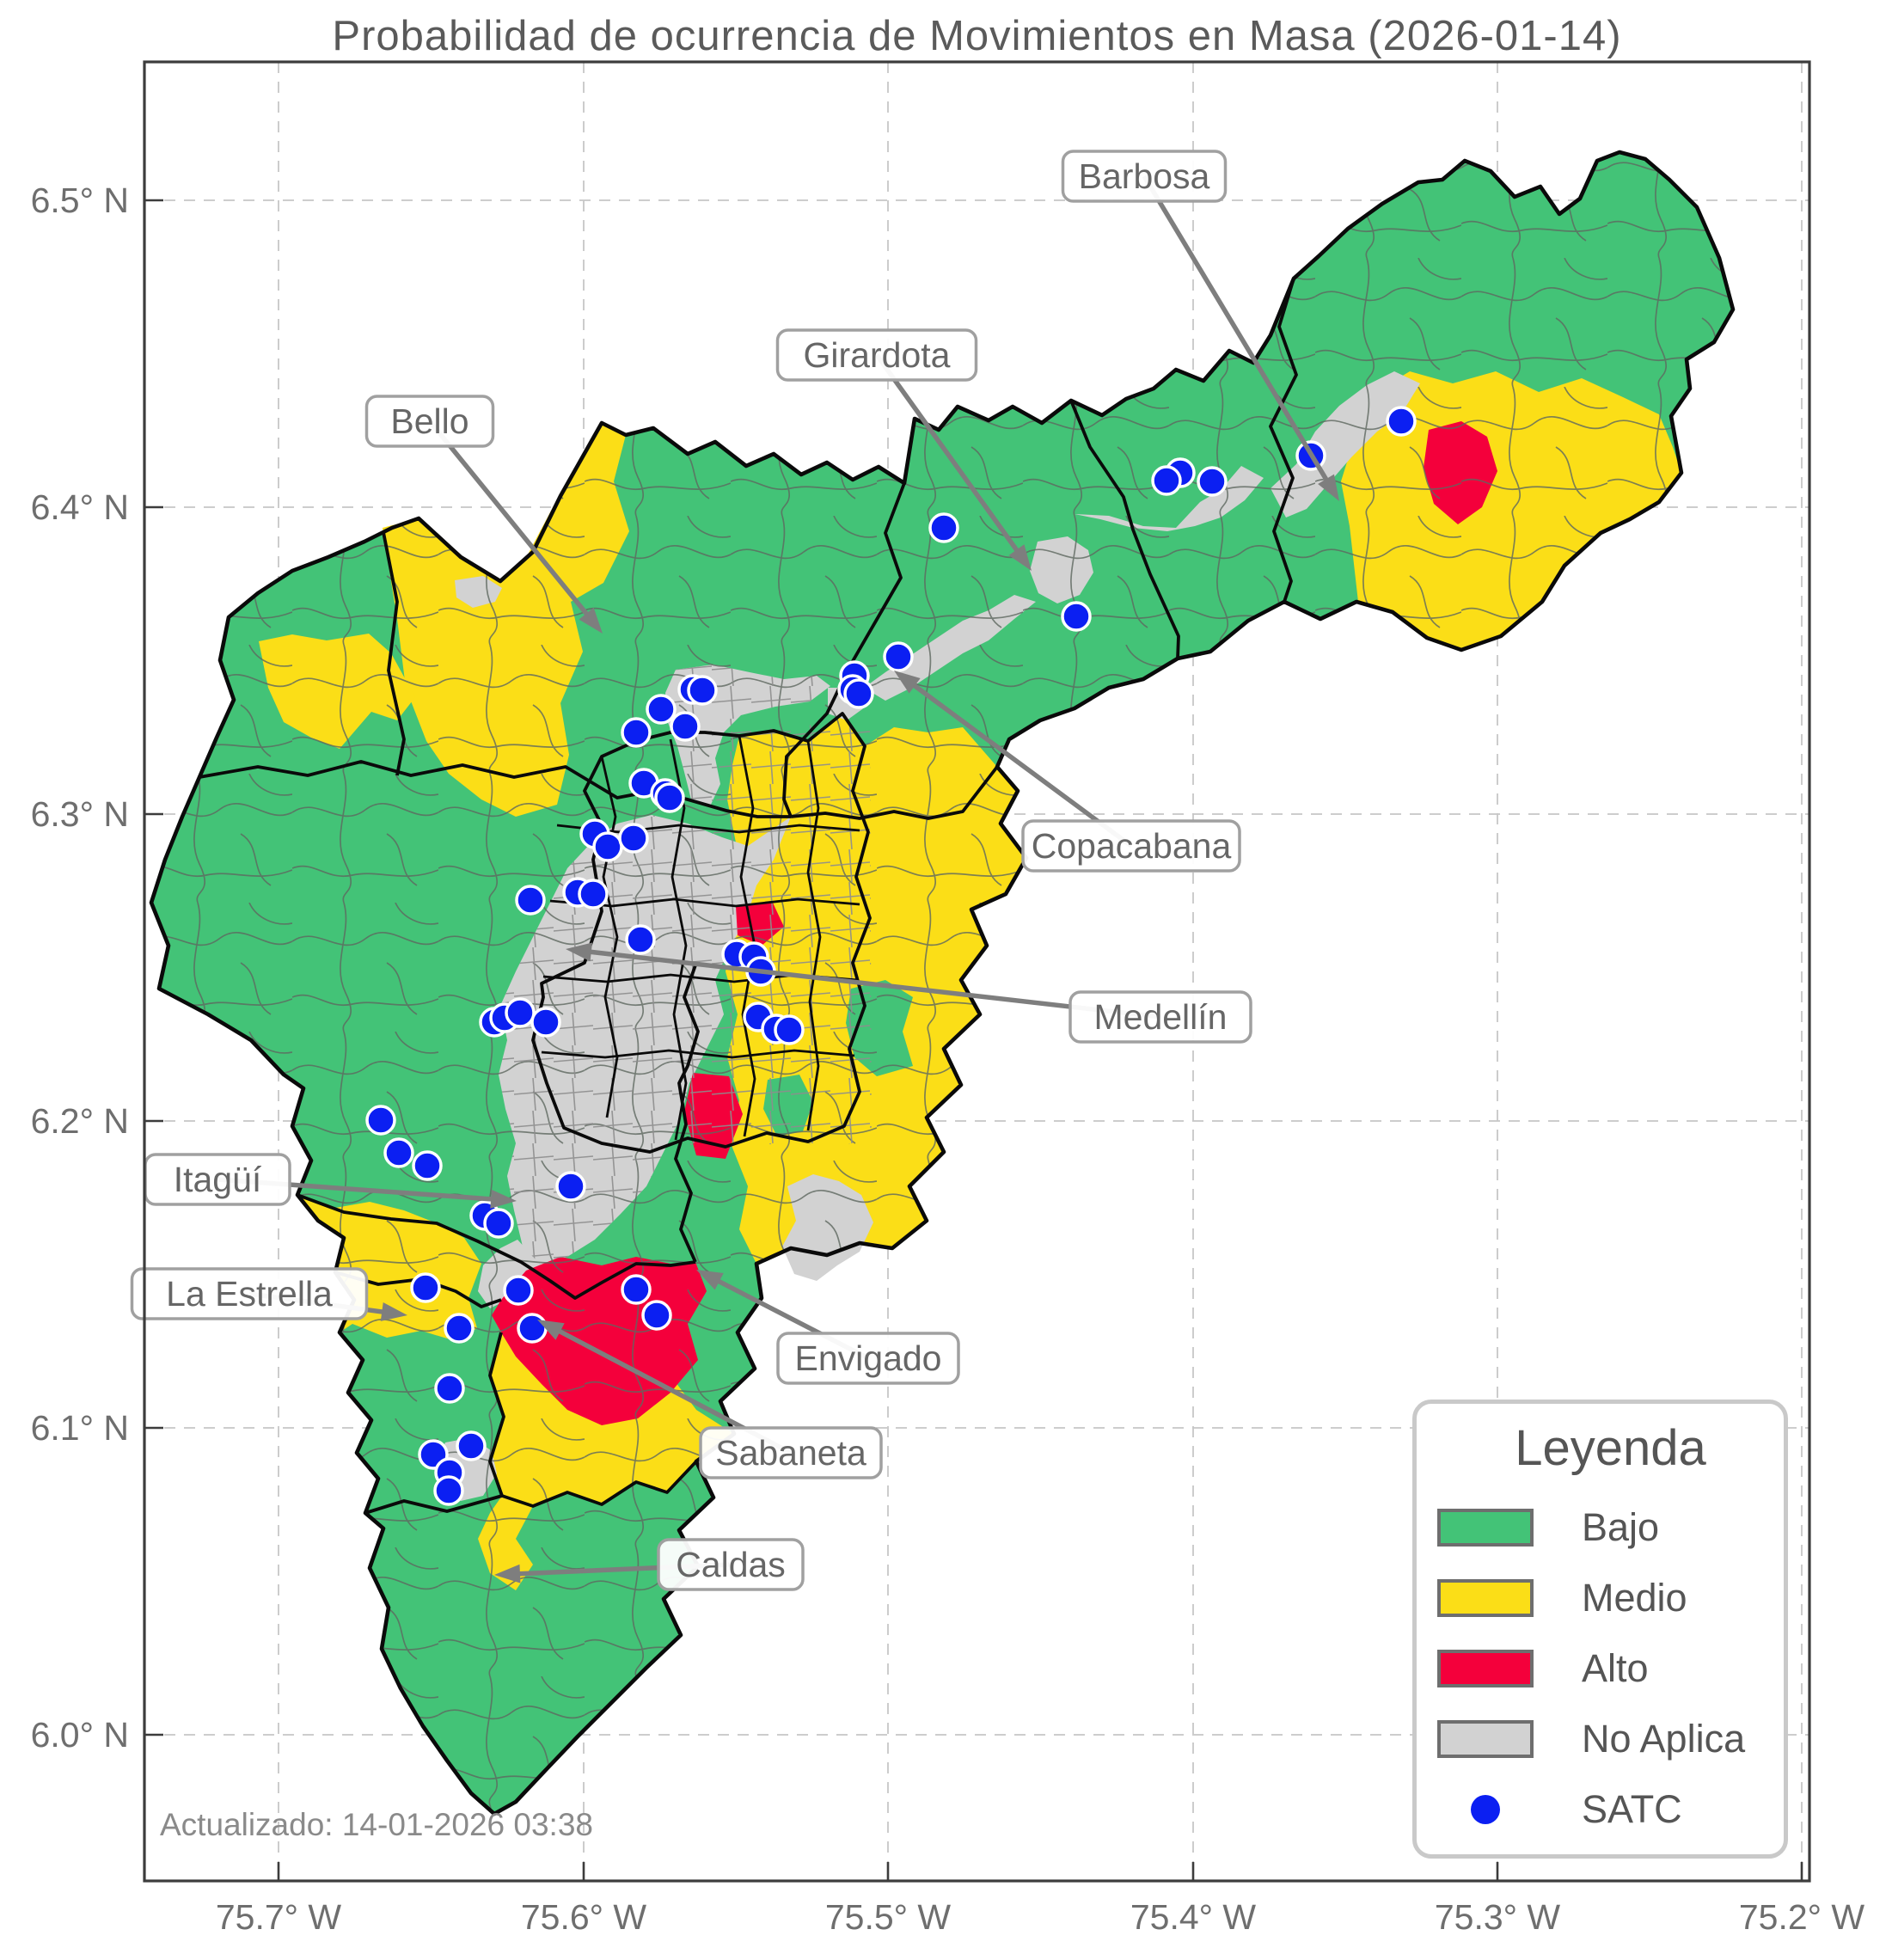 This screenshot has width=1892, height=1960. What do you see at coordinates (1634, 1598) in the screenshot?
I see `legend-item-label: Medio` at bounding box center [1634, 1598].